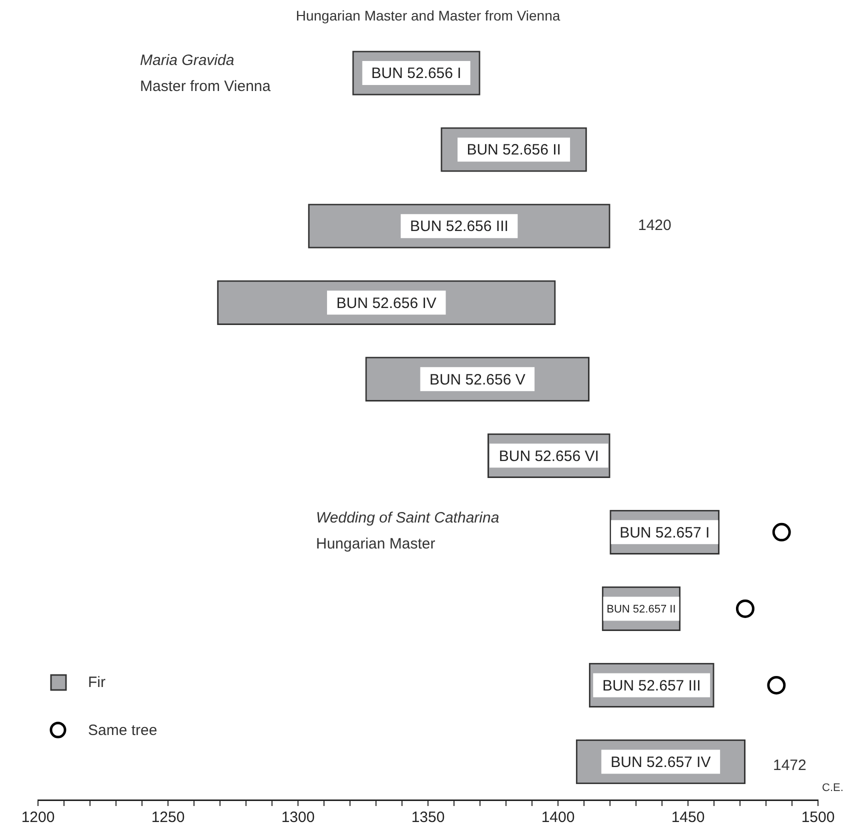 The image size is (854, 838). What do you see at coordinates (688, 817) in the screenshot?
I see `x-tick-label: 1450` at bounding box center [688, 817].